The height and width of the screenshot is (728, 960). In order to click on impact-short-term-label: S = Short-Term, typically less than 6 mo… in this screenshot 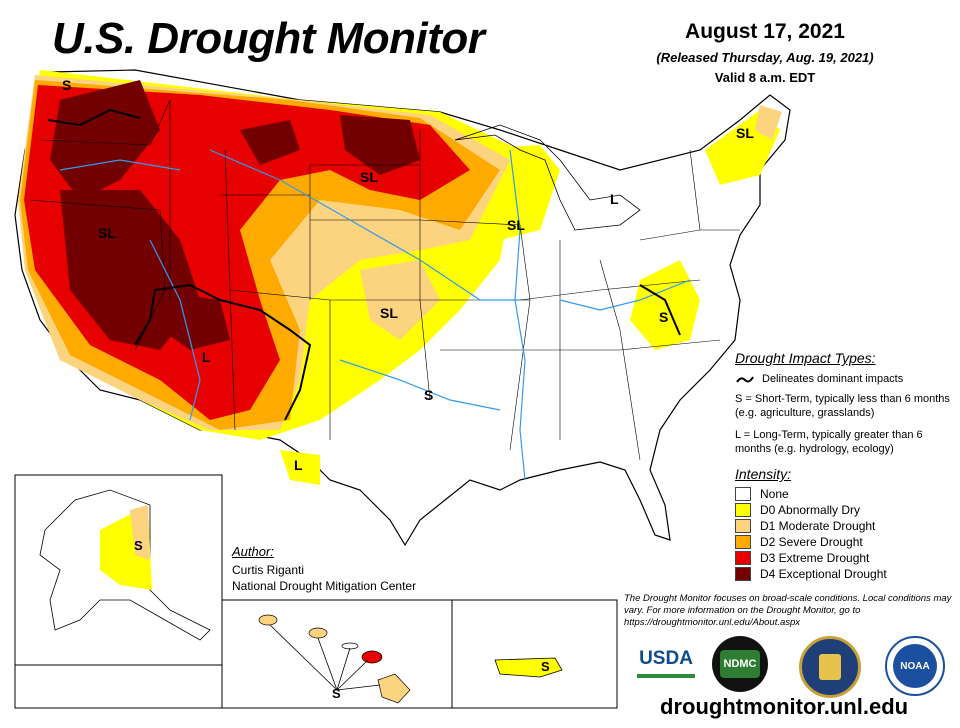, I will do `click(842, 406)`.